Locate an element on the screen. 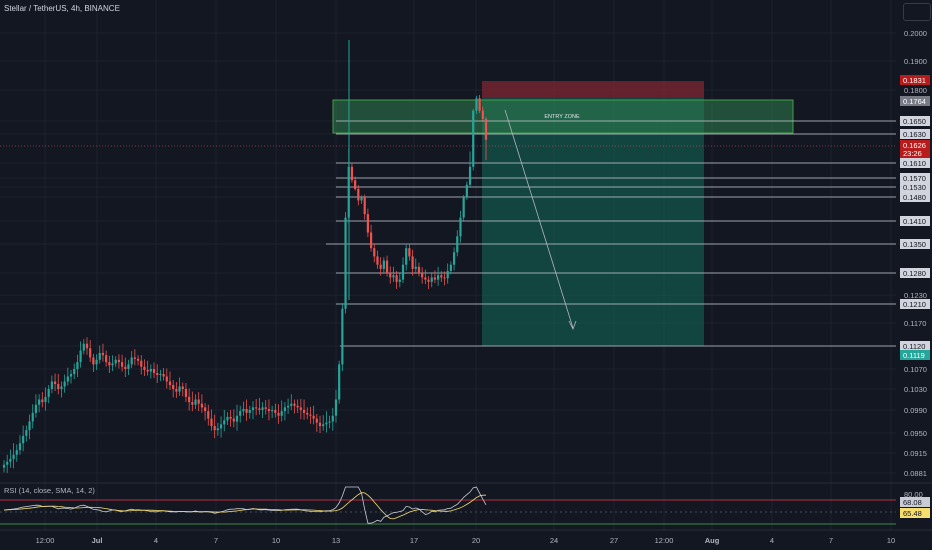  level-tag-4: 0.1630 is located at coordinates (914, 134).